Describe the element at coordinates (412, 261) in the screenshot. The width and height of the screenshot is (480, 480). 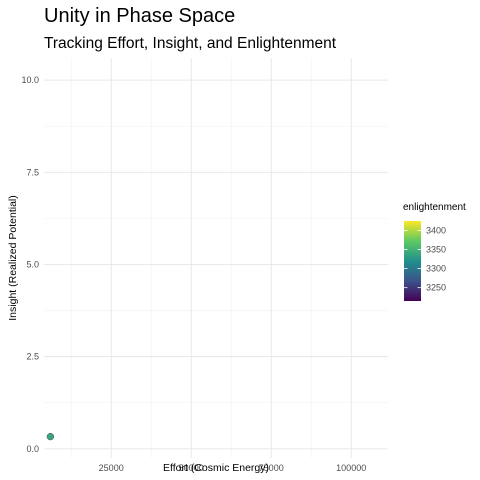
I see `colorbar` at that location.